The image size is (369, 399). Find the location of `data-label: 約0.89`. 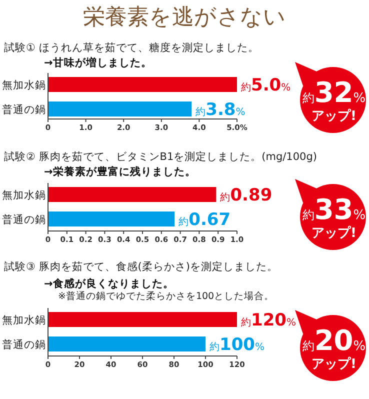

data-label: 約0.89 is located at coordinates (246, 196).